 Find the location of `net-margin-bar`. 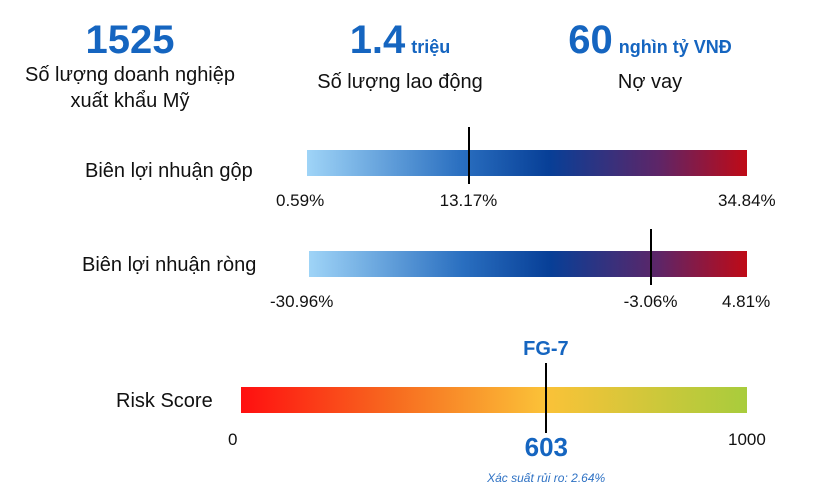

net-margin-bar is located at coordinates (528, 264).